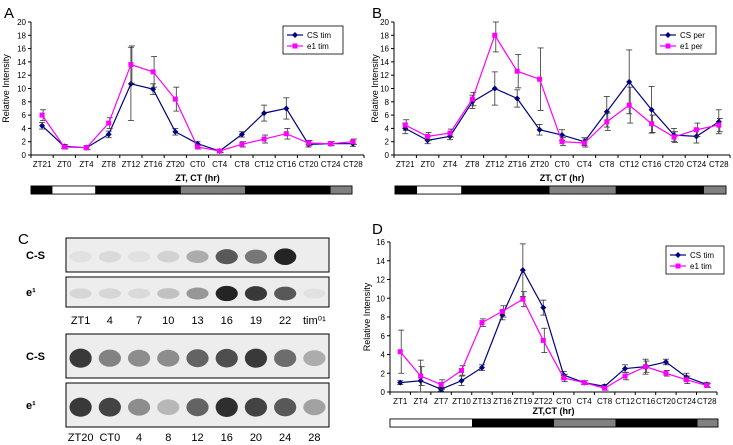 This screenshot has height=445, width=733. I want to click on y-tick-label: 20, so click(384, 22).